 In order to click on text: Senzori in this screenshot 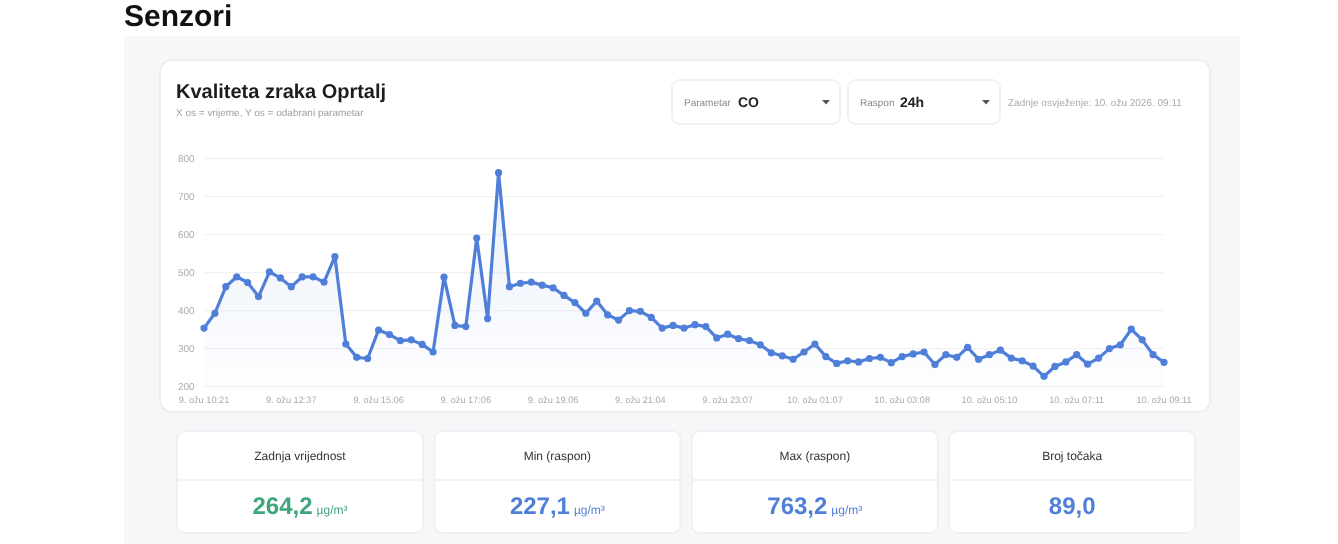, I will do `click(178, 17)`.